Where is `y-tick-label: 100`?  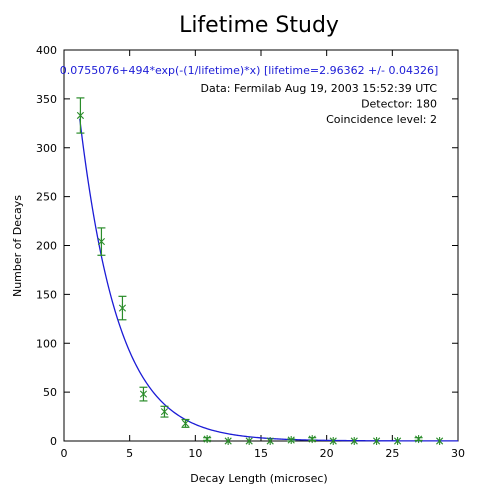 y-tick-label: 100 is located at coordinates (46, 343).